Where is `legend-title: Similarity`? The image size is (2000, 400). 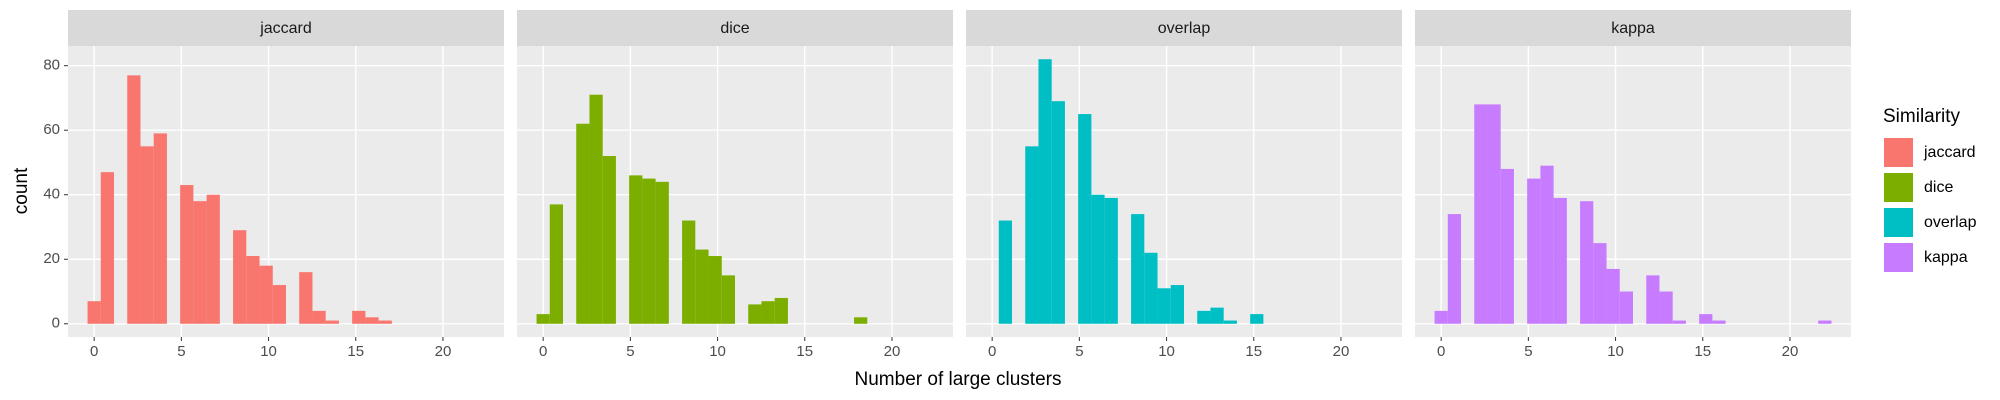
legend-title: Similarity is located at coordinates (1922, 116).